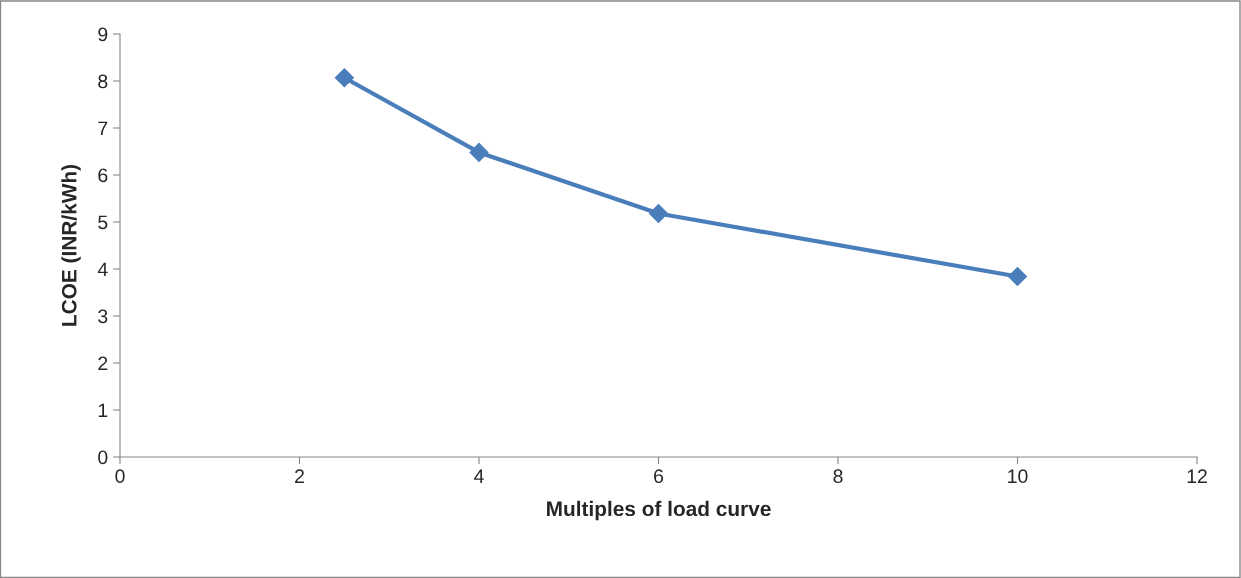 This screenshot has width=1241, height=578. Describe the element at coordinates (103, 316) in the screenshot. I see `y-tick-label: 3` at that location.